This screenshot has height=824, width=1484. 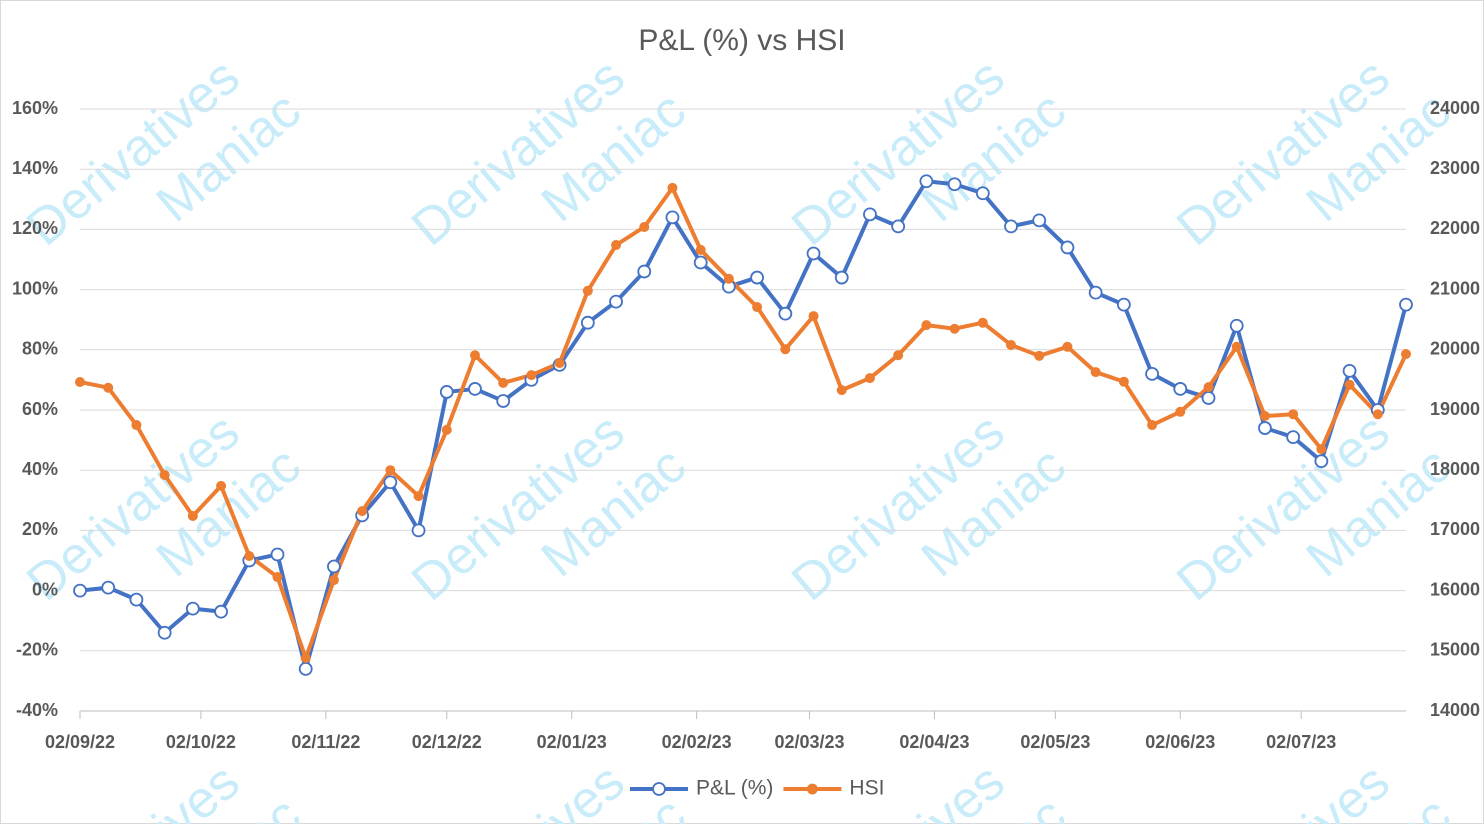 I want to click on y2-tick-label: 21000, so click(x=1455, y=288).